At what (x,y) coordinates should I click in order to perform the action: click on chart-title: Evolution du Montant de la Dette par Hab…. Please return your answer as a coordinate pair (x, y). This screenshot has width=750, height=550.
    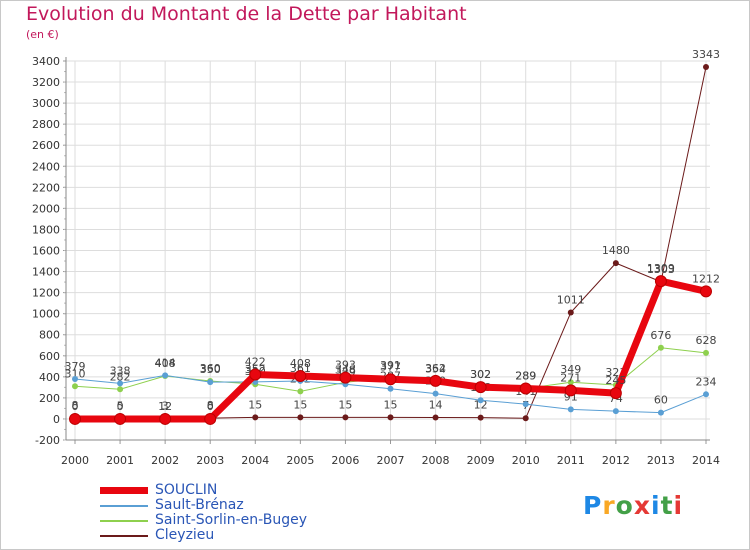
    Looking at the image, I should click on (246, 14).